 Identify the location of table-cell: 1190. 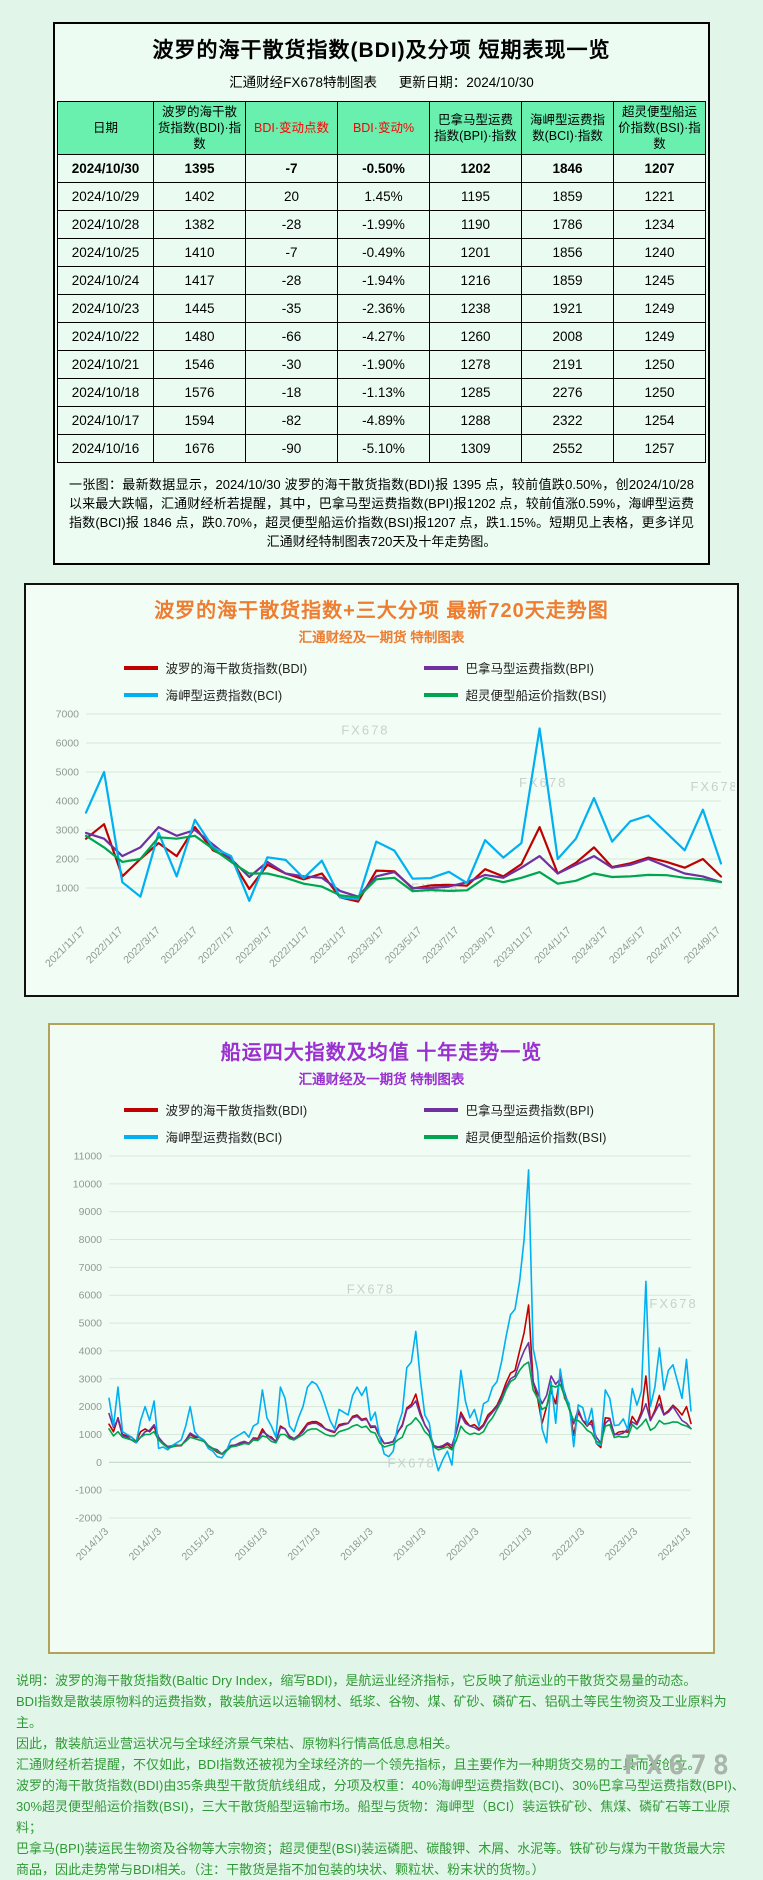
(475, 224).